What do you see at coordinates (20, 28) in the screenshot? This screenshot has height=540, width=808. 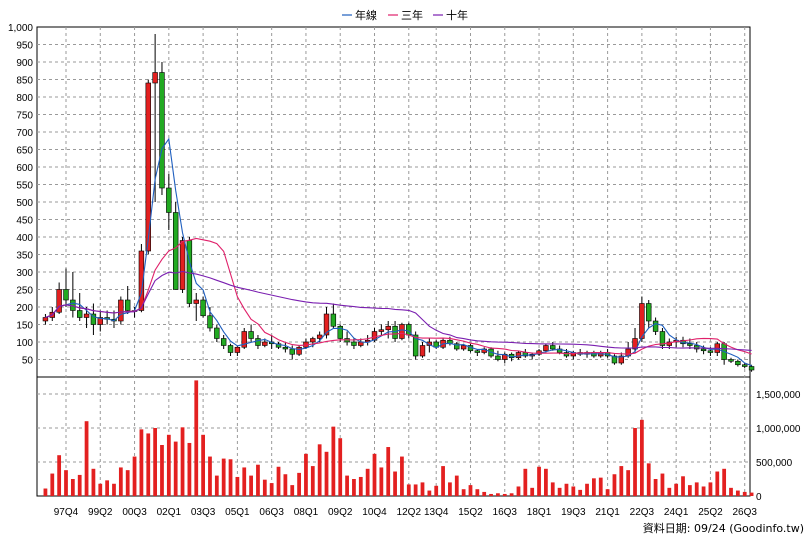 I see `price-tick-label: 1,000` at bounding box center [20, 28].